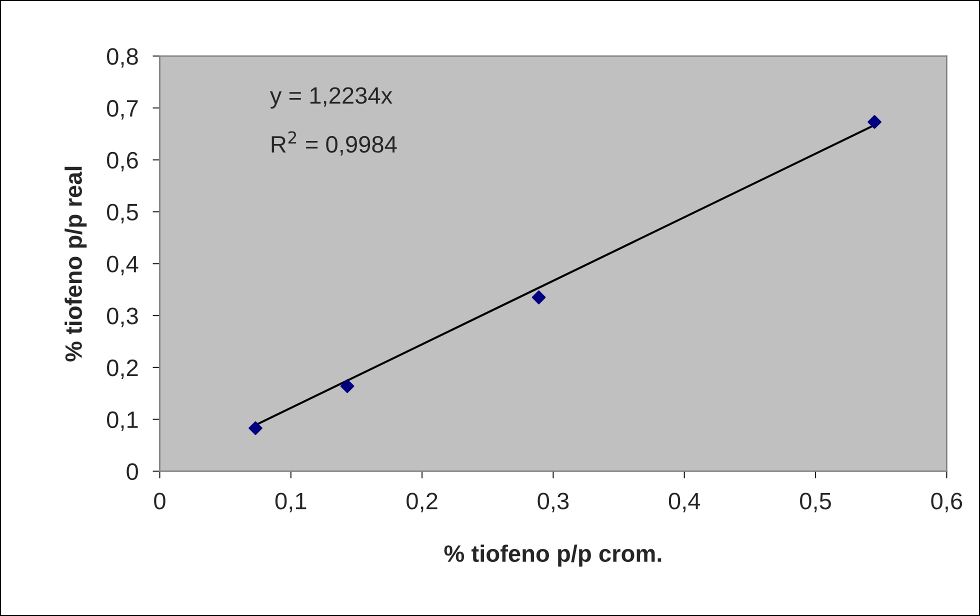 The width and height of the screenshot is (980, 616). Describe the element at coordinates (684, 502) in the screenshot. I see `x-tick-label: 0,4` at that location.